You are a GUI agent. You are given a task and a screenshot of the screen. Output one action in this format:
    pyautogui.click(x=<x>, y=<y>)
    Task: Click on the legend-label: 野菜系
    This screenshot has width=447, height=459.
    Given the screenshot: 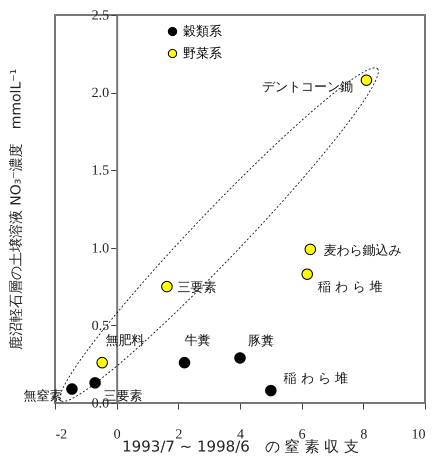 What is the action you would take?
    pyautogui.click(x=202, y=54)
    